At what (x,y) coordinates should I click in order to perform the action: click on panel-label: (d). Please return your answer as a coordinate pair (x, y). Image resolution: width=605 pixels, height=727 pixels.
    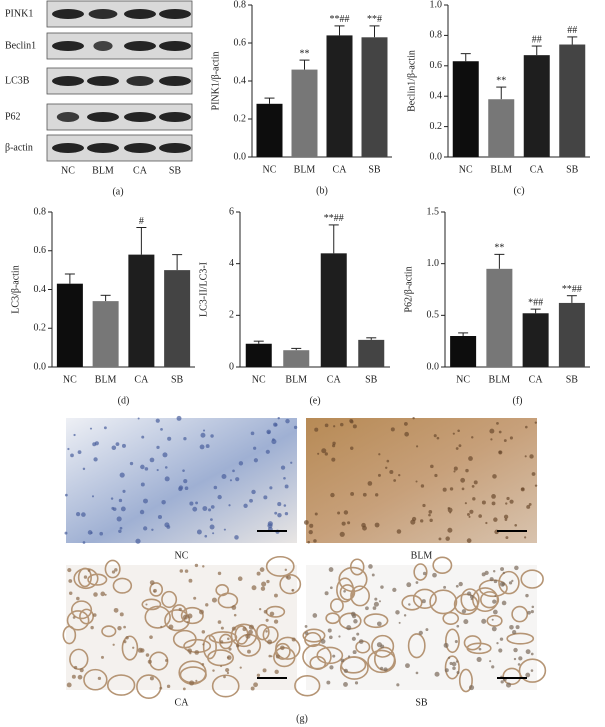
    Looking at the image, I should click on (124, 400).